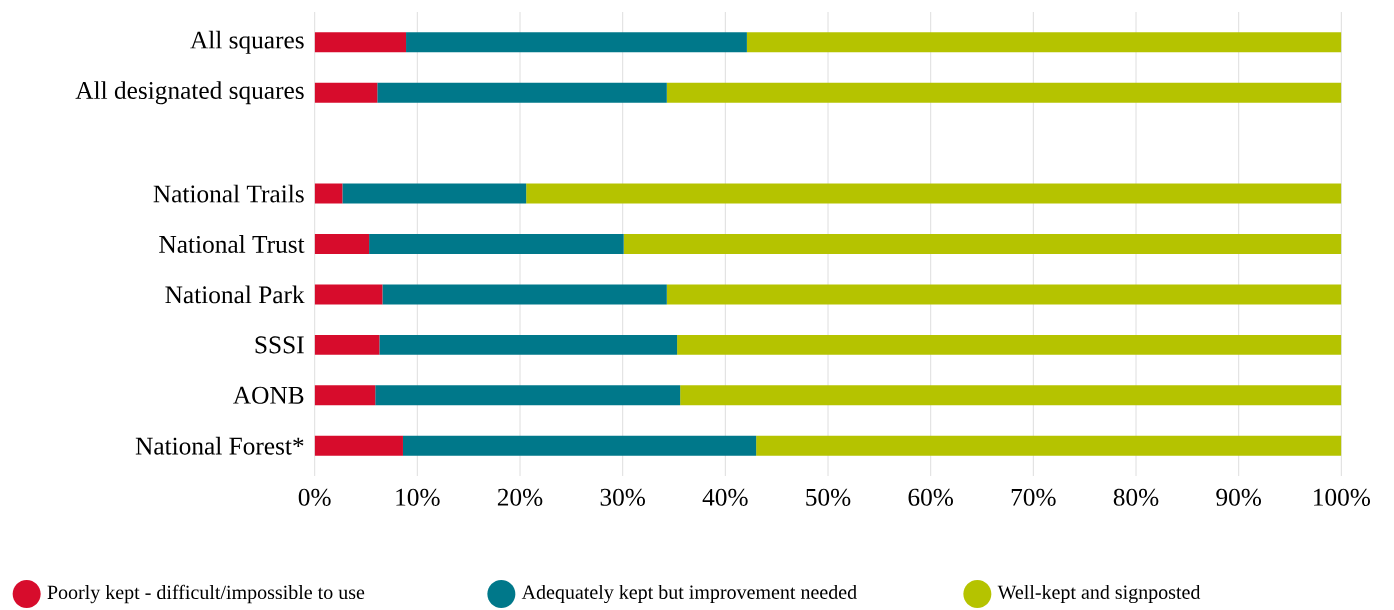  What do you see at coordinates (189, 93) in the screenshot?
I see `y-tick-label: All designated squares` at bounding box center [189, 93].